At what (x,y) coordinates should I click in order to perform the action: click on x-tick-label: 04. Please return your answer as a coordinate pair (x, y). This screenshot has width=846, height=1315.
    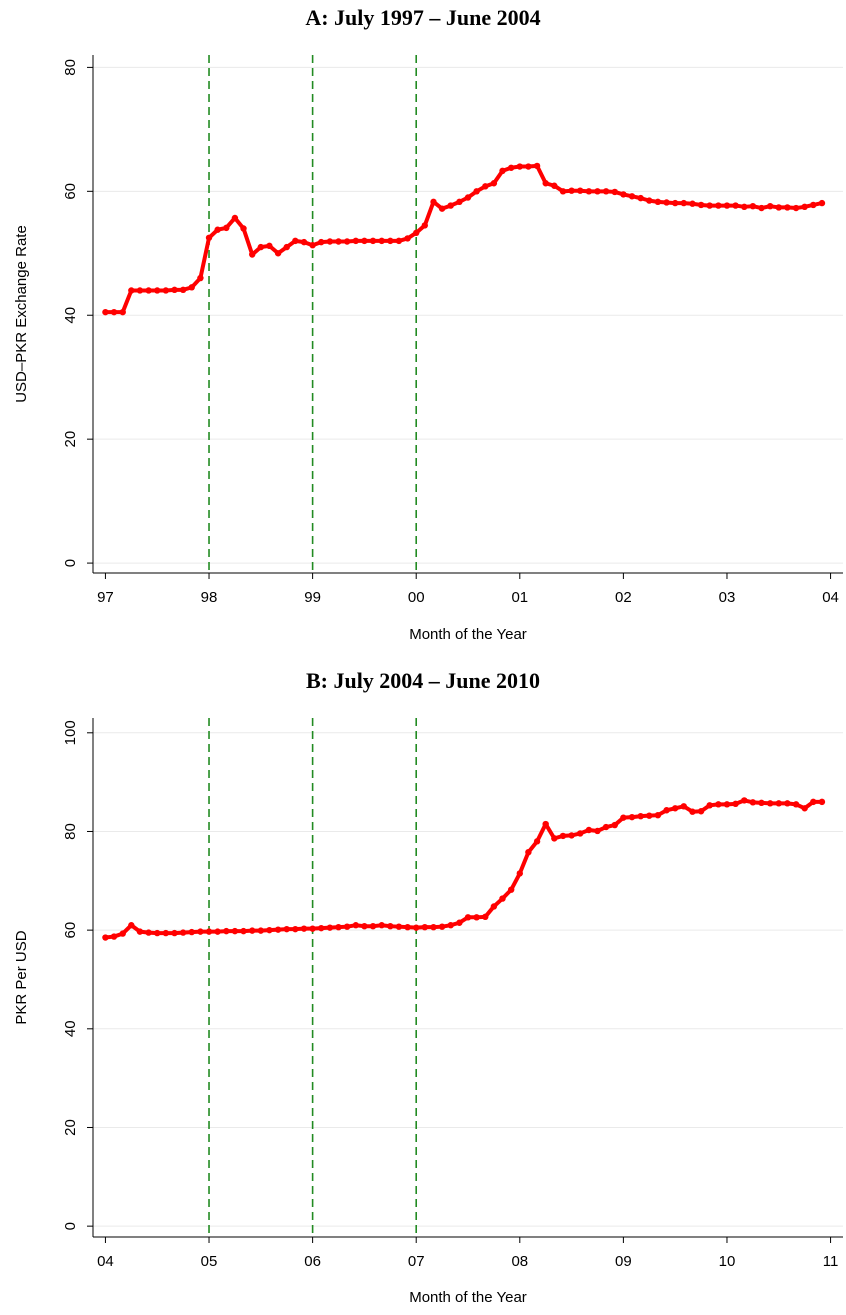
    Looking at the image, I should click on (105, 1261).